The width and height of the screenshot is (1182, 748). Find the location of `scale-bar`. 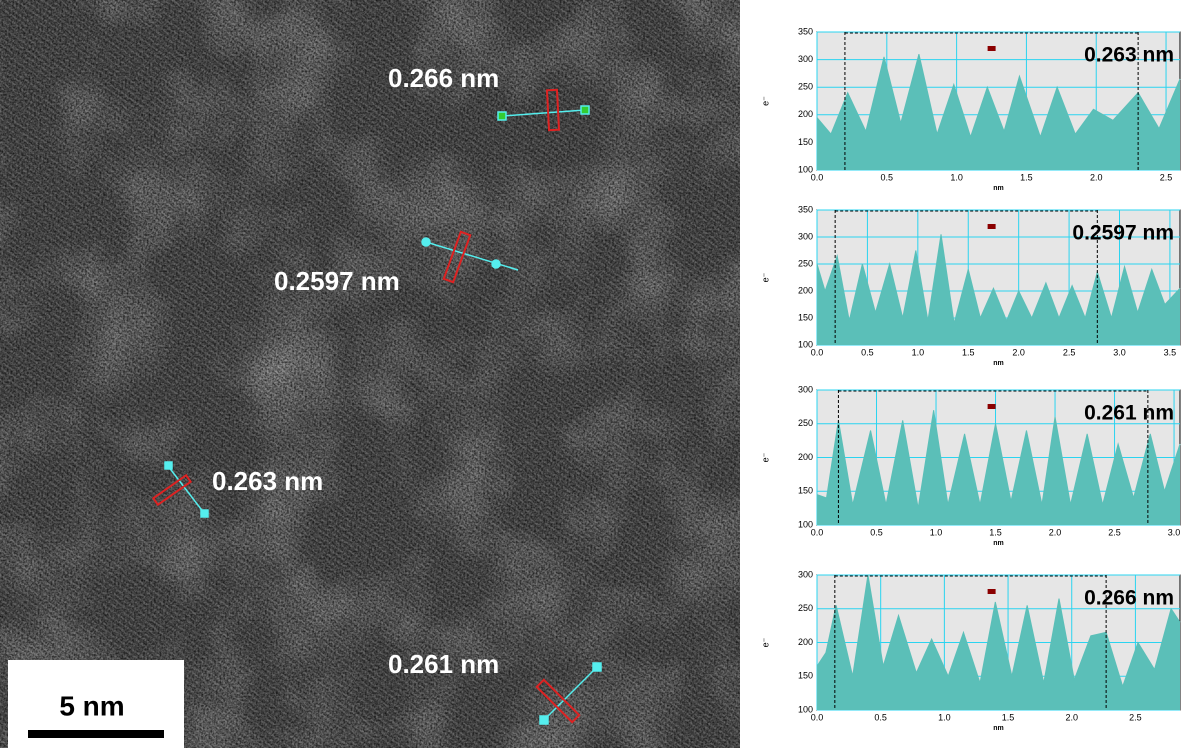

scale-bar is located at coordinates (96, 734).